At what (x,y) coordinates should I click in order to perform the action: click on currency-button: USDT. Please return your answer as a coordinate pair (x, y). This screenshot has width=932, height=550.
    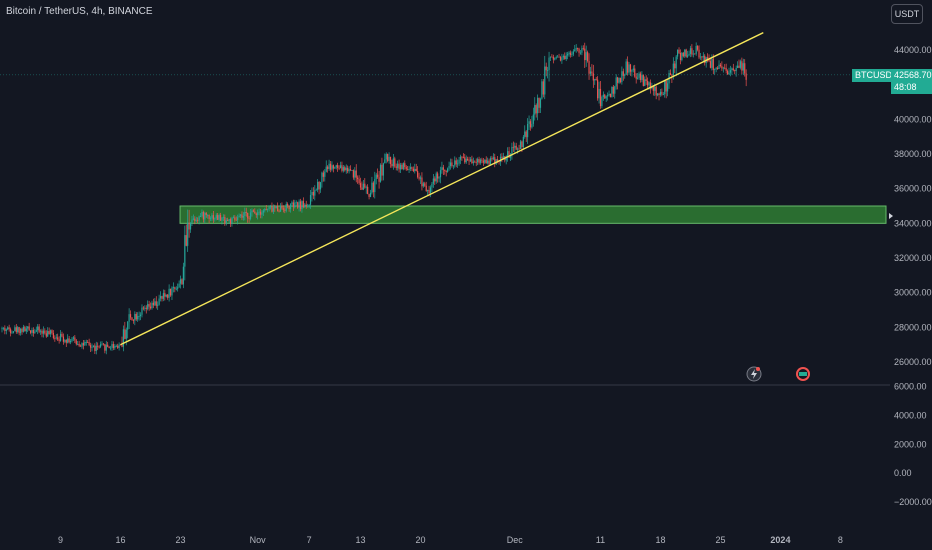
    Looking at the image, I should click on (907, 14).